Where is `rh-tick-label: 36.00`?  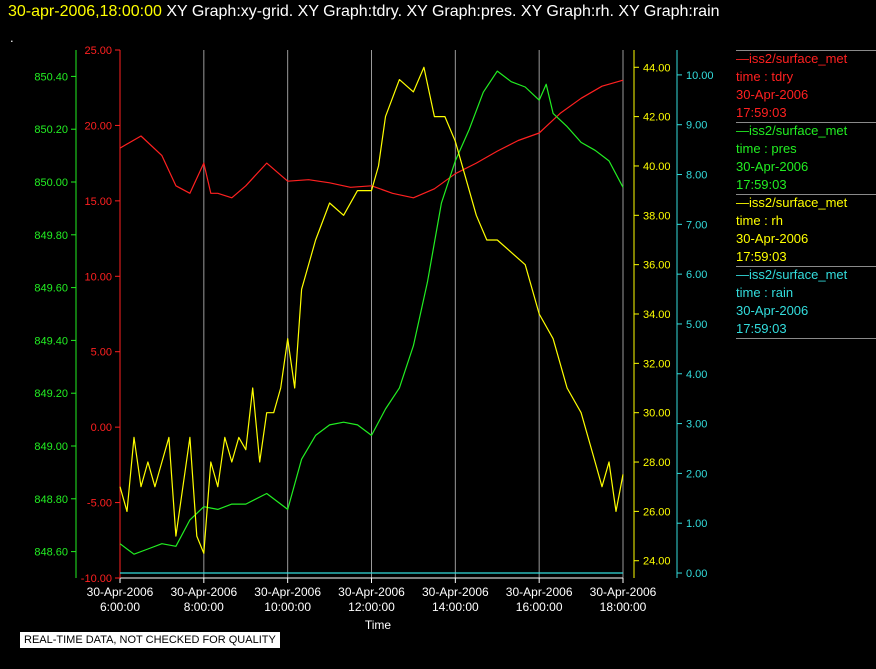 rh-tick-label: 36.00 is located at coordinates (657, 266).